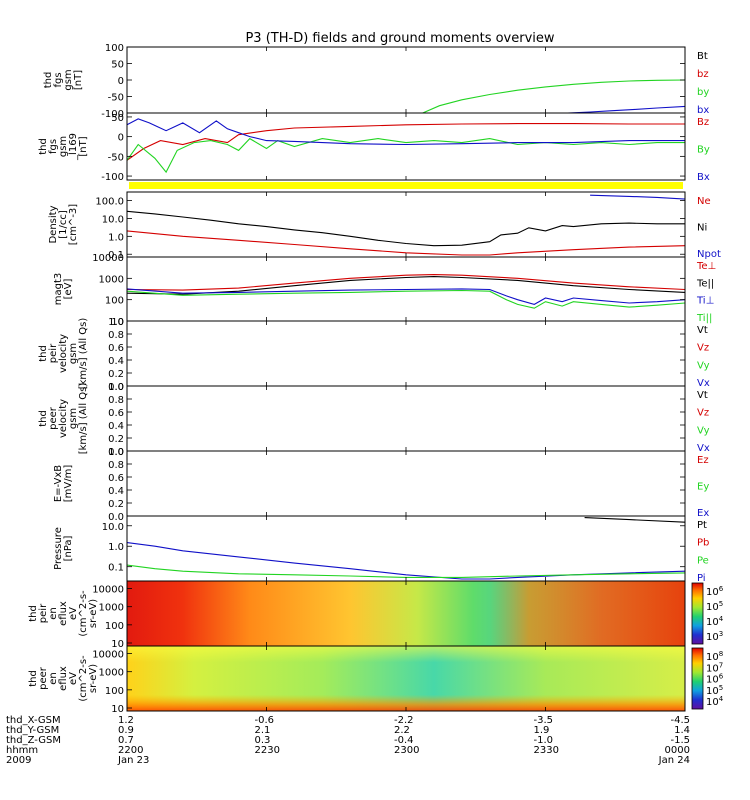 This screenshot has width=750, height=800. Describe the element at coordinates (63, 147) in the screenshot. I see `y-axis-label: thd fgs gsm _l169 [nT]` at that location.